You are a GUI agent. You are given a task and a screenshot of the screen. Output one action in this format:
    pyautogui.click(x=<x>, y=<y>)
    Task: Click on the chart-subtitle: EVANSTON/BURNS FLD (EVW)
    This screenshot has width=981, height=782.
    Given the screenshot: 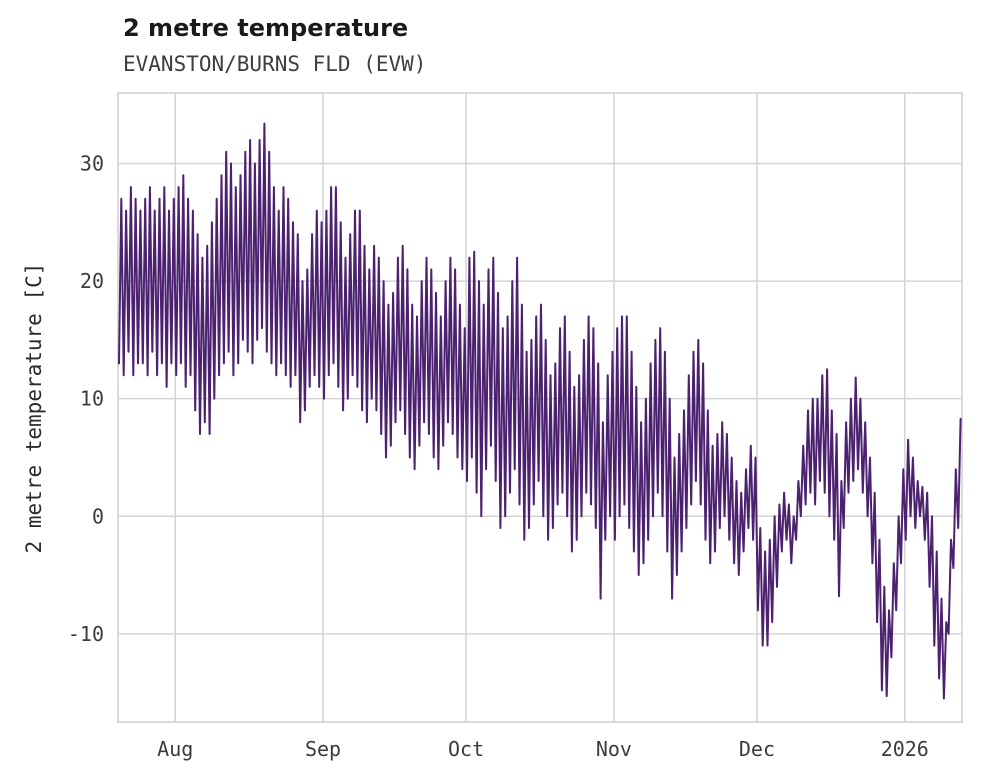 What is the action you would take?
    pyautogui.click(x=275, y=64)
    